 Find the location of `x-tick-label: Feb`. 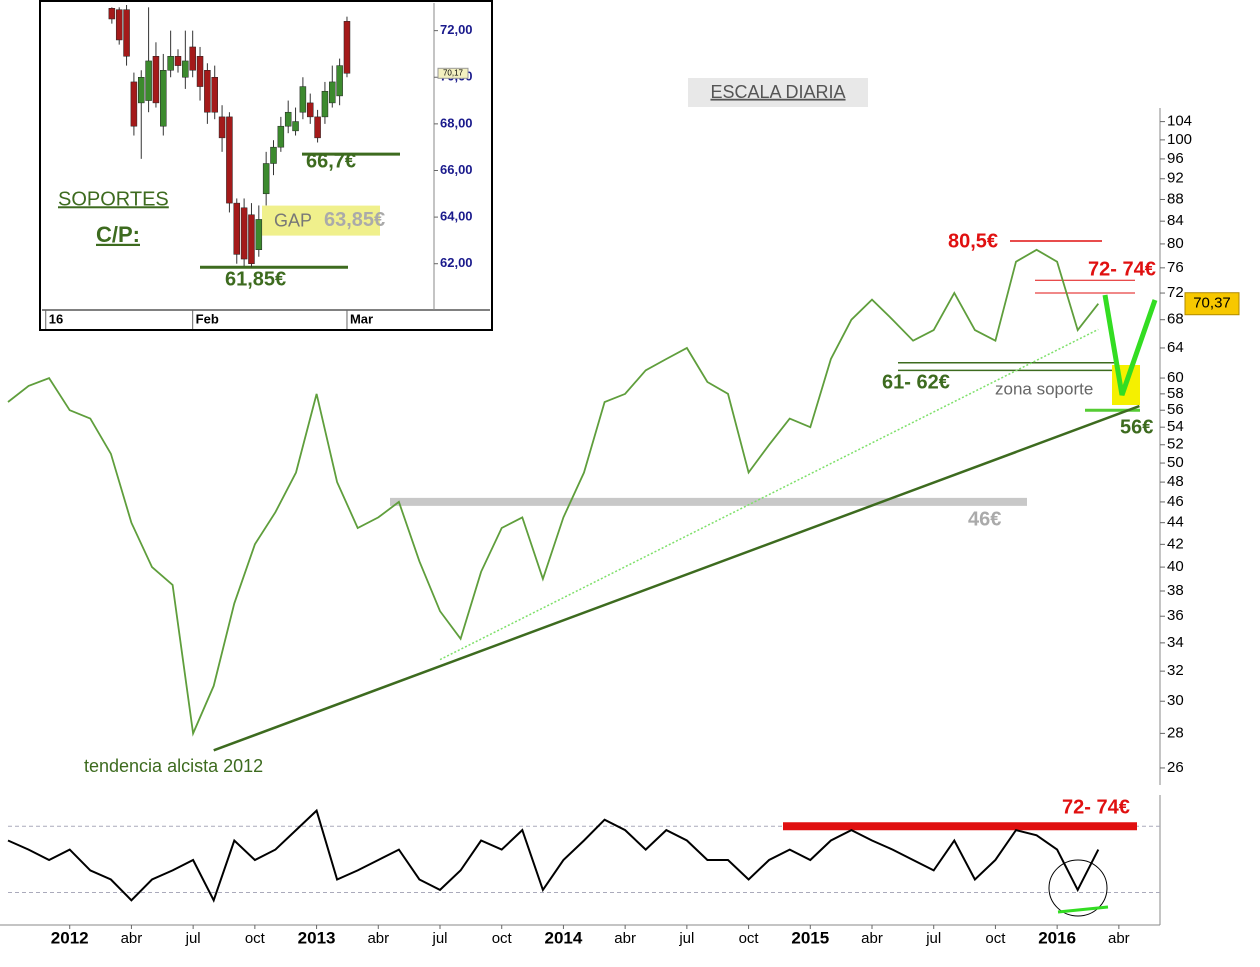

x-tick-label: Feb is located at coordinates (207, 318).